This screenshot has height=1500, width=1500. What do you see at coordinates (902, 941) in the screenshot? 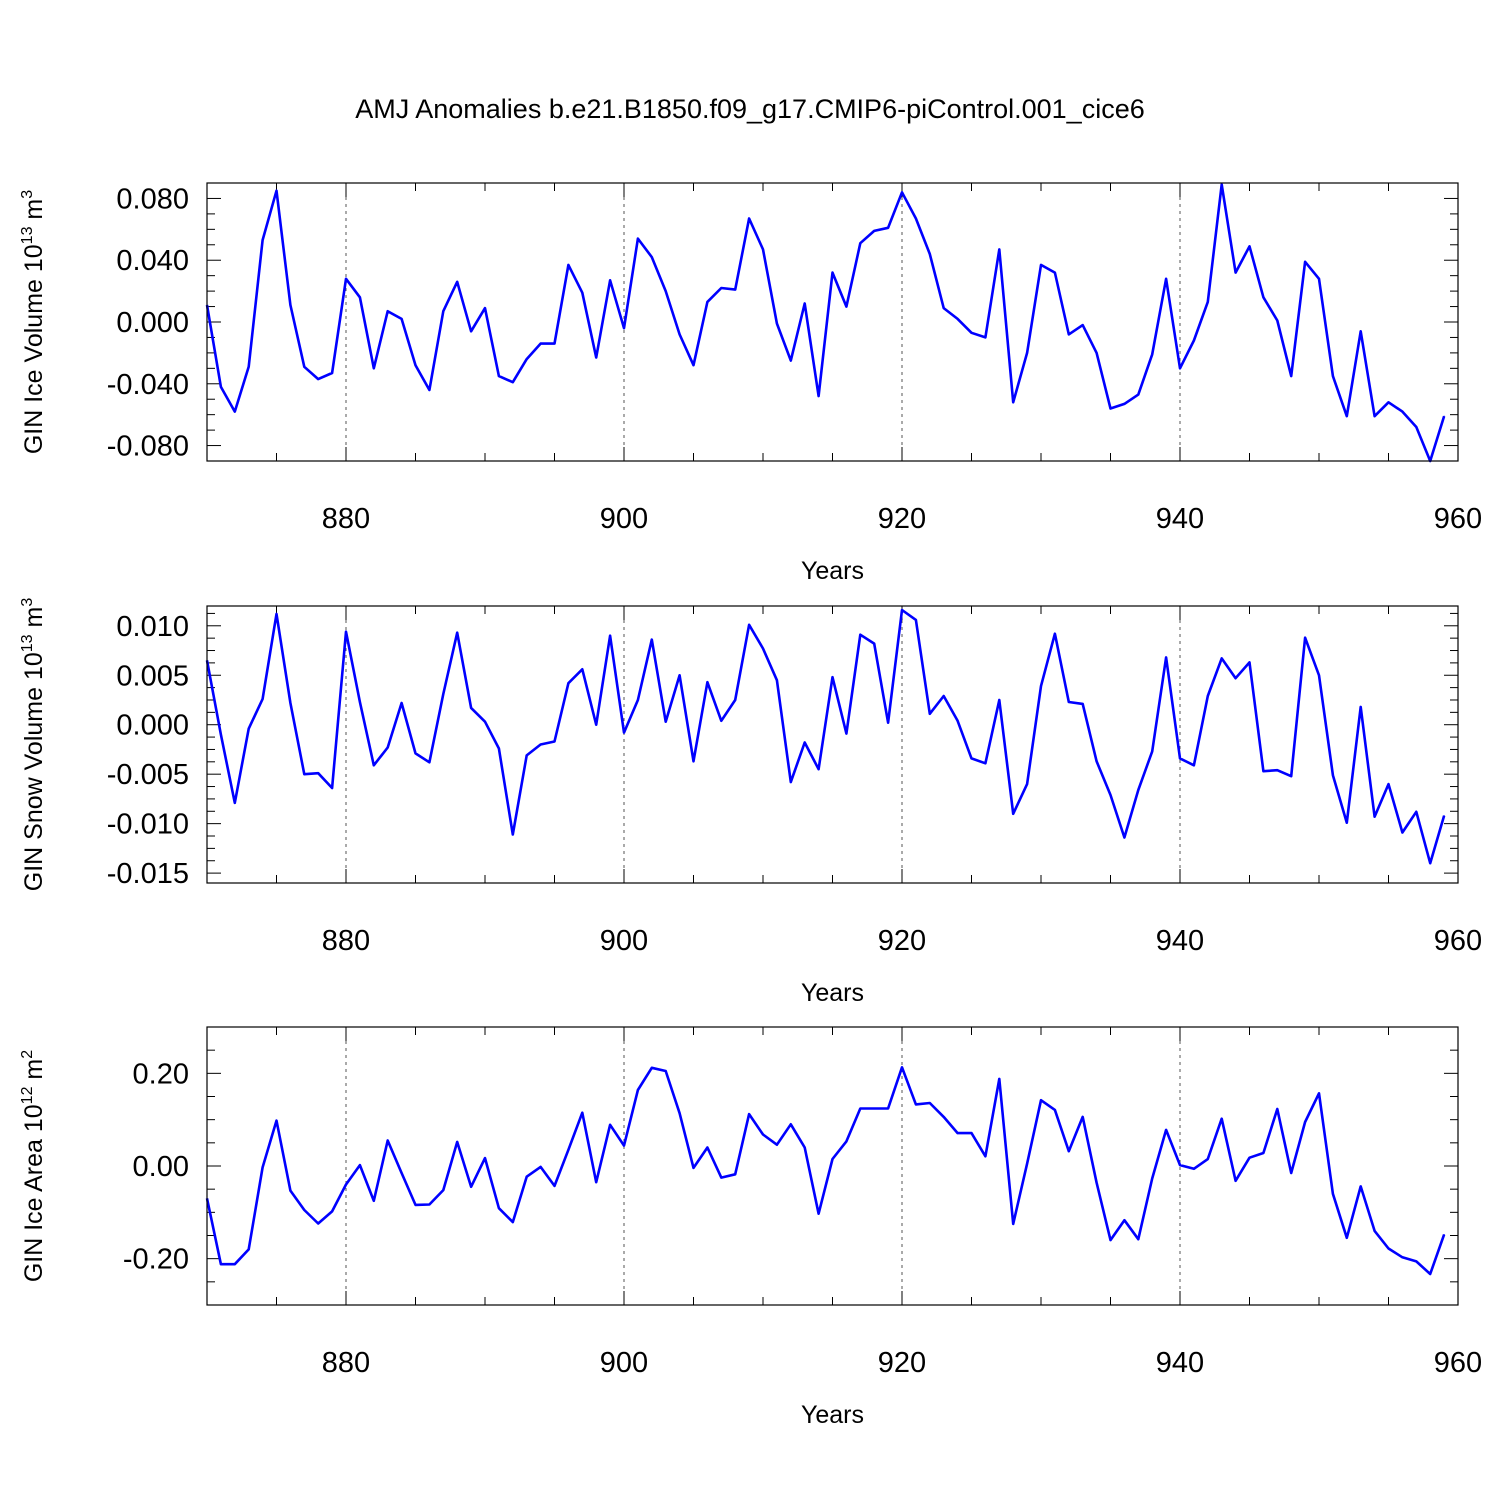
I see `x-tick-label-920: 920` at bounding box center [902, 941].